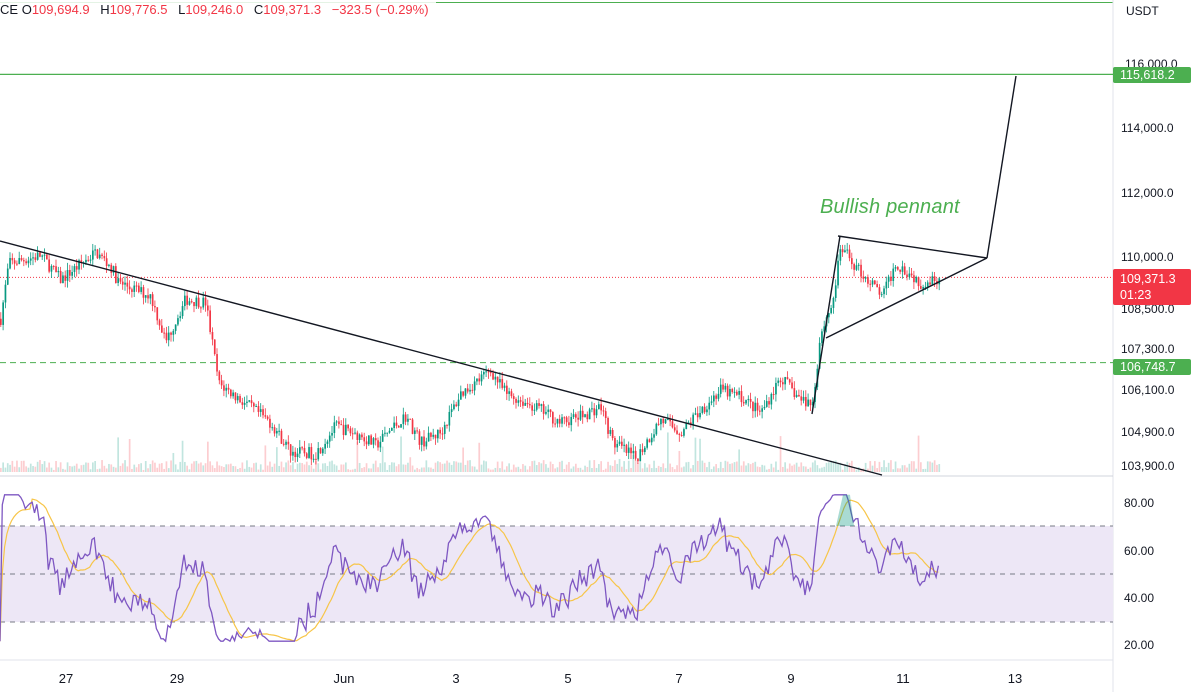 The height and width of the screenshot is (692, 1200). What do you see at coordinates (890, 207) in the screenshot?
I see `pattern-annotation: Bullish pennant` at bounding box center [890, 207].